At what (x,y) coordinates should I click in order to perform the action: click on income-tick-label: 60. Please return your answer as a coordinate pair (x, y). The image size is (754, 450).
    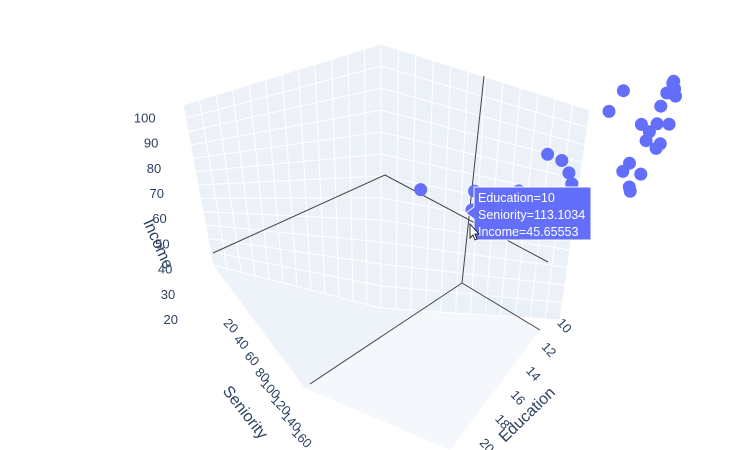
    Looking at the image, I should click on (159, 218).